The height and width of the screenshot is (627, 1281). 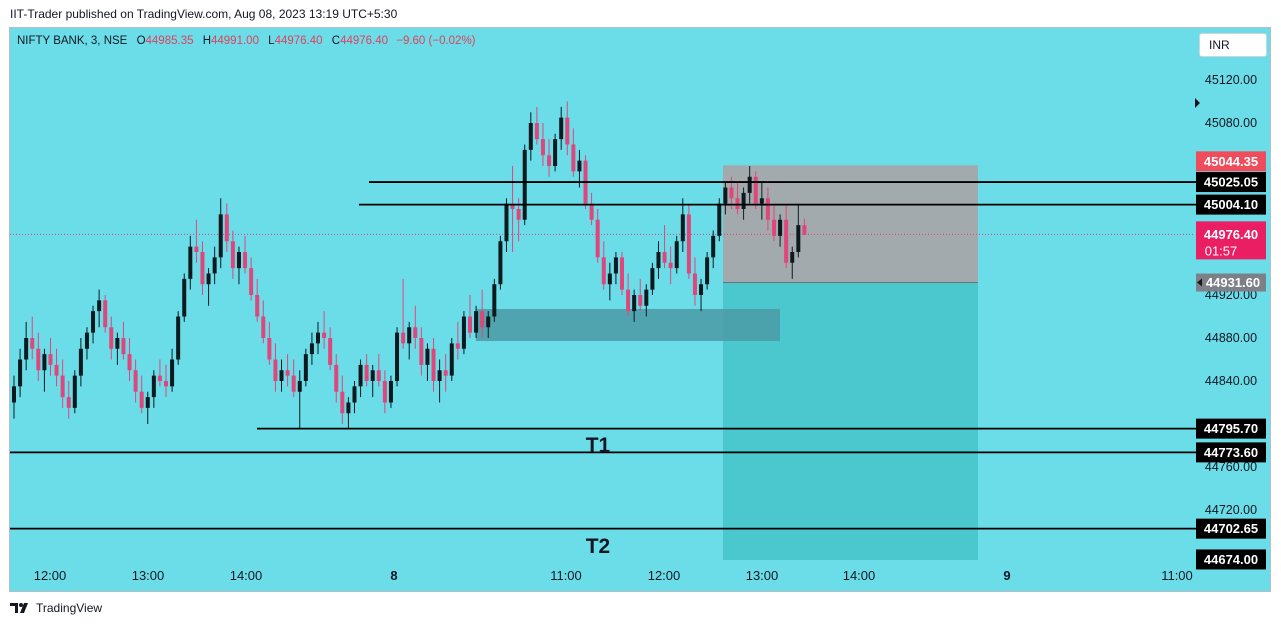 I want to click on stop-label-box, so click(x=1231, y=161).